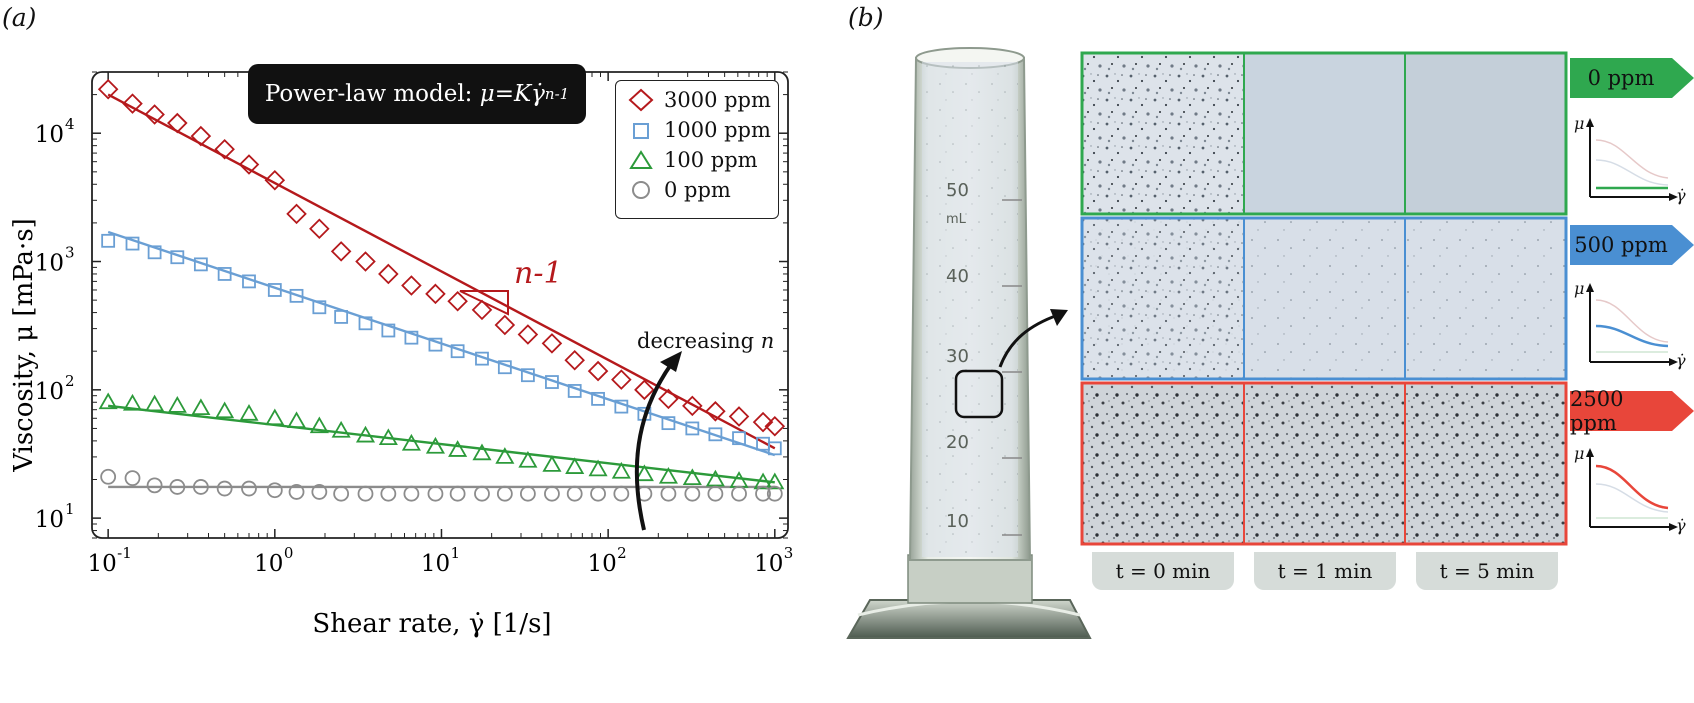 The image size is (1694, 703). I want to click on x-axis-label: Shear rate, γ̇ [1/s], so click(431, 624).